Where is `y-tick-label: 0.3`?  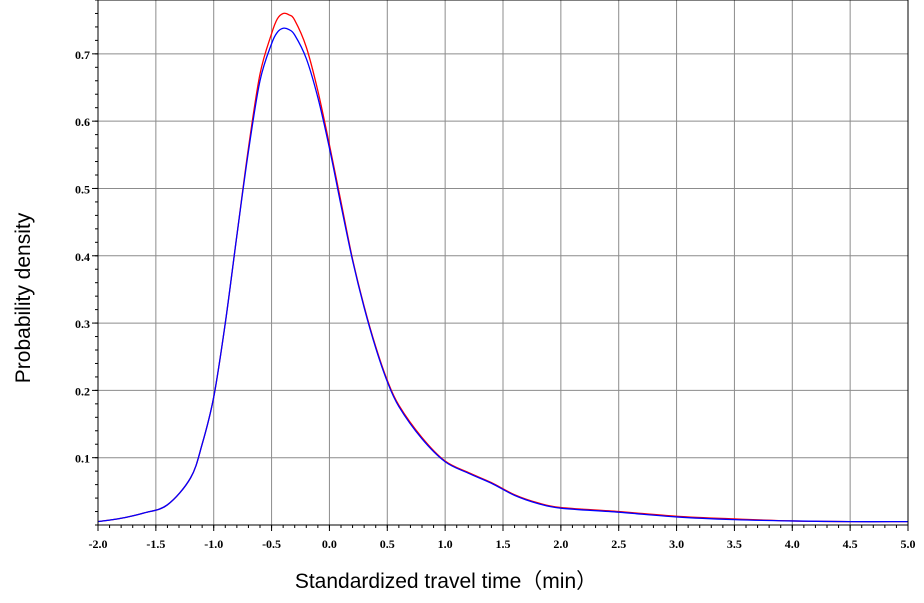
y-tick-label: 0.3 is located at coordinates (82, 324).